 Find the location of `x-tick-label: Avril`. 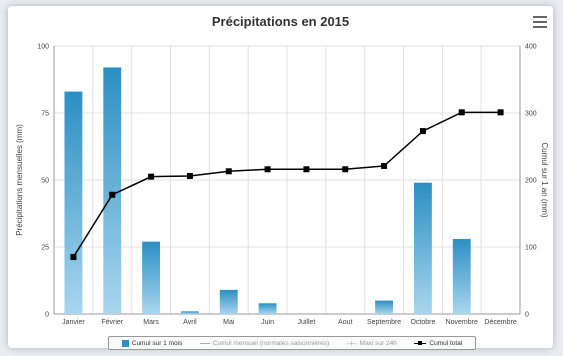

x-tick-label: Avril is located at coordinates (190, 322).